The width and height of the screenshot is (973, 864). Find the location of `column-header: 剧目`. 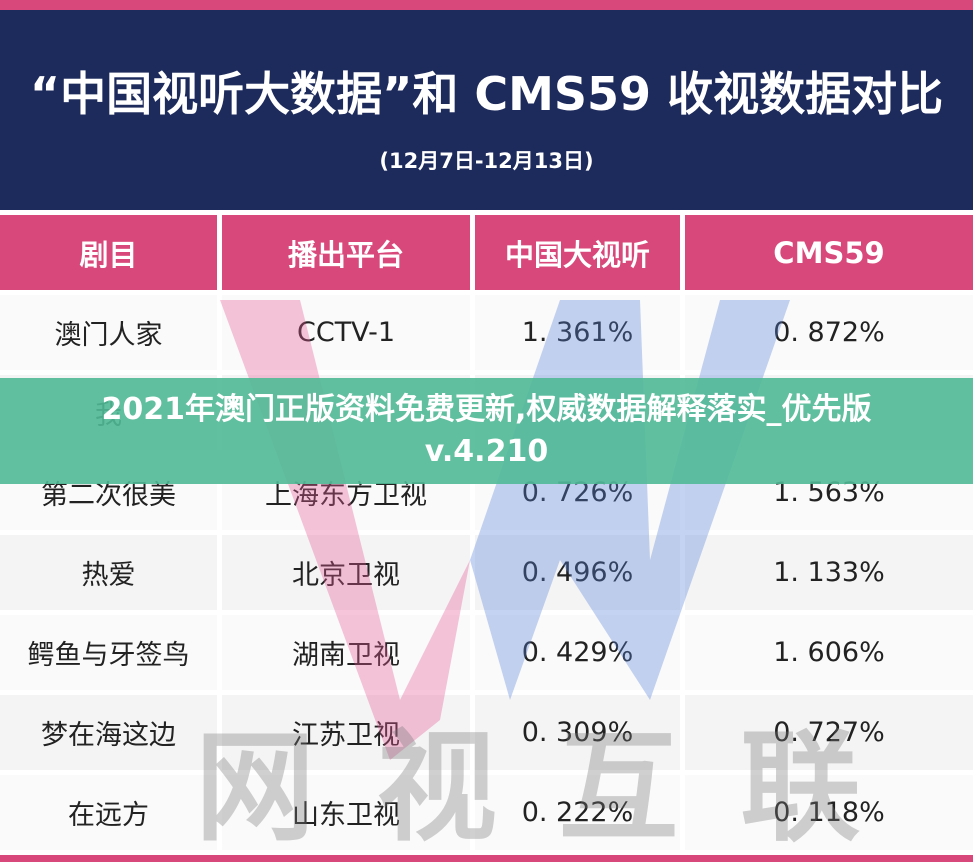

column-header: 剧目 is located at coordinates (108, 252).